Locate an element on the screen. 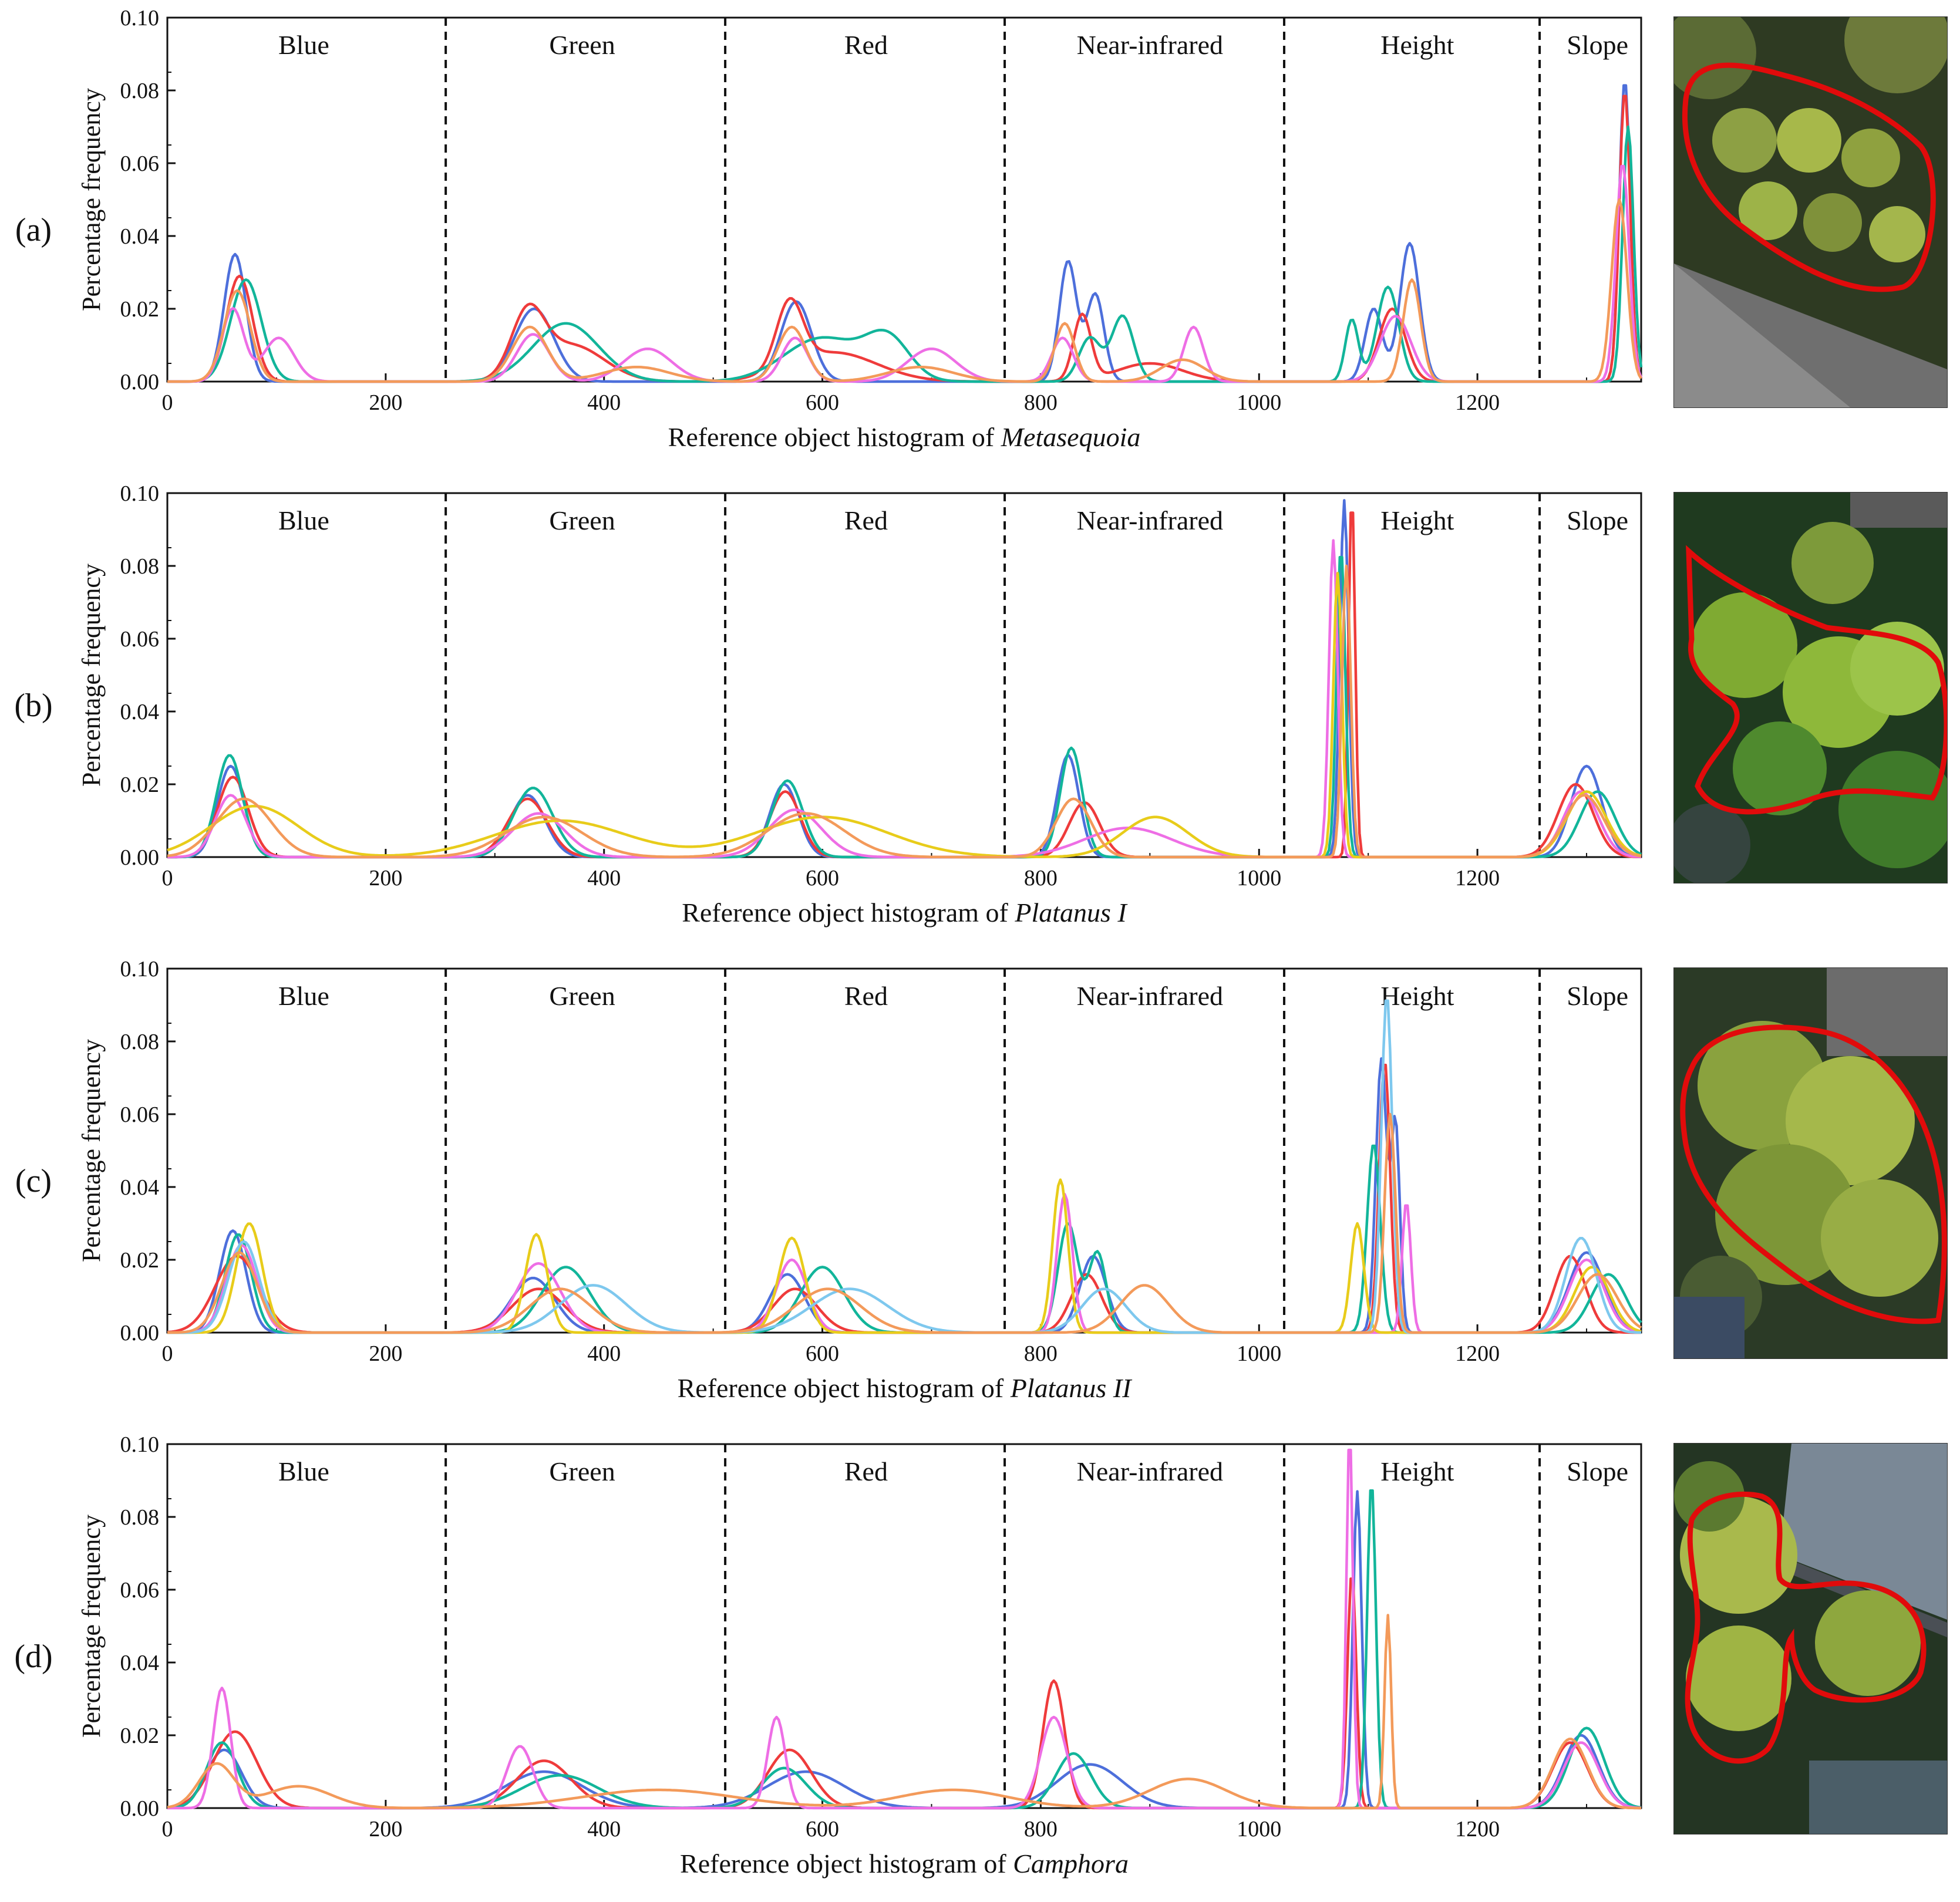  x-axis-label-species: Platanus I is located at coordinates (1071, 913).